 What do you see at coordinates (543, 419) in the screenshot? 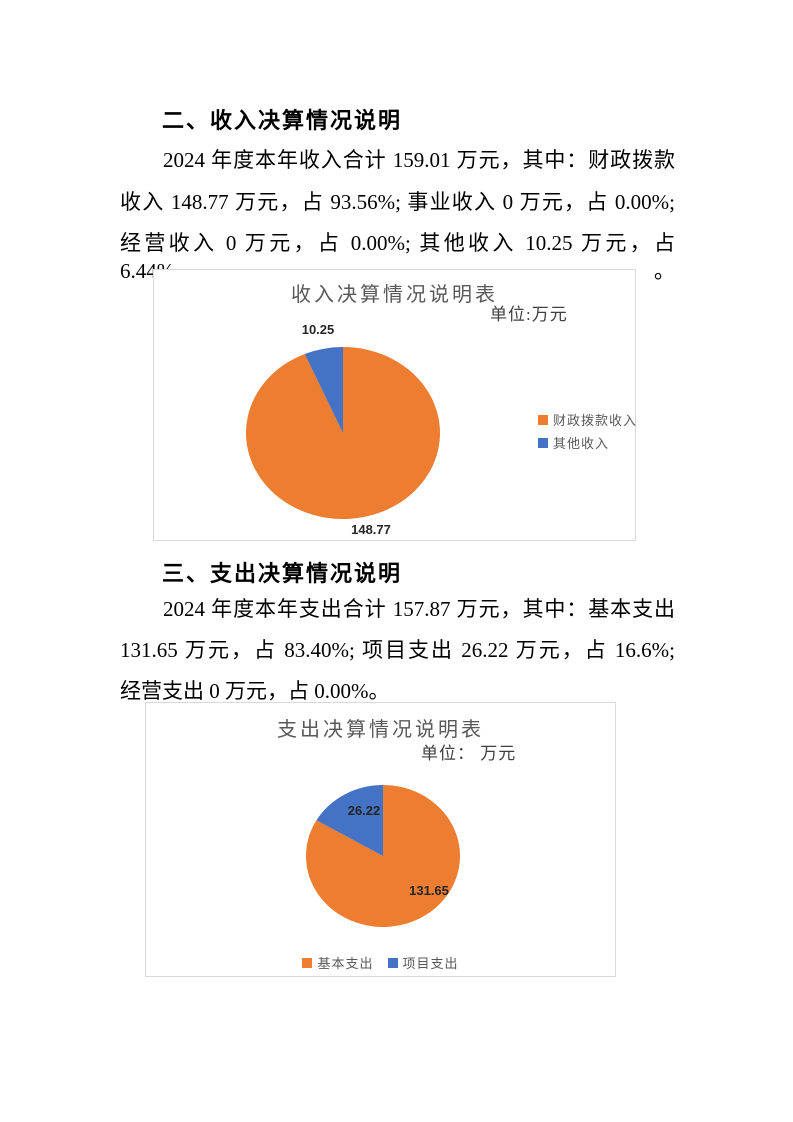
I see `fiscal-legend-swatch-icon` at bounding box center [543, 419].